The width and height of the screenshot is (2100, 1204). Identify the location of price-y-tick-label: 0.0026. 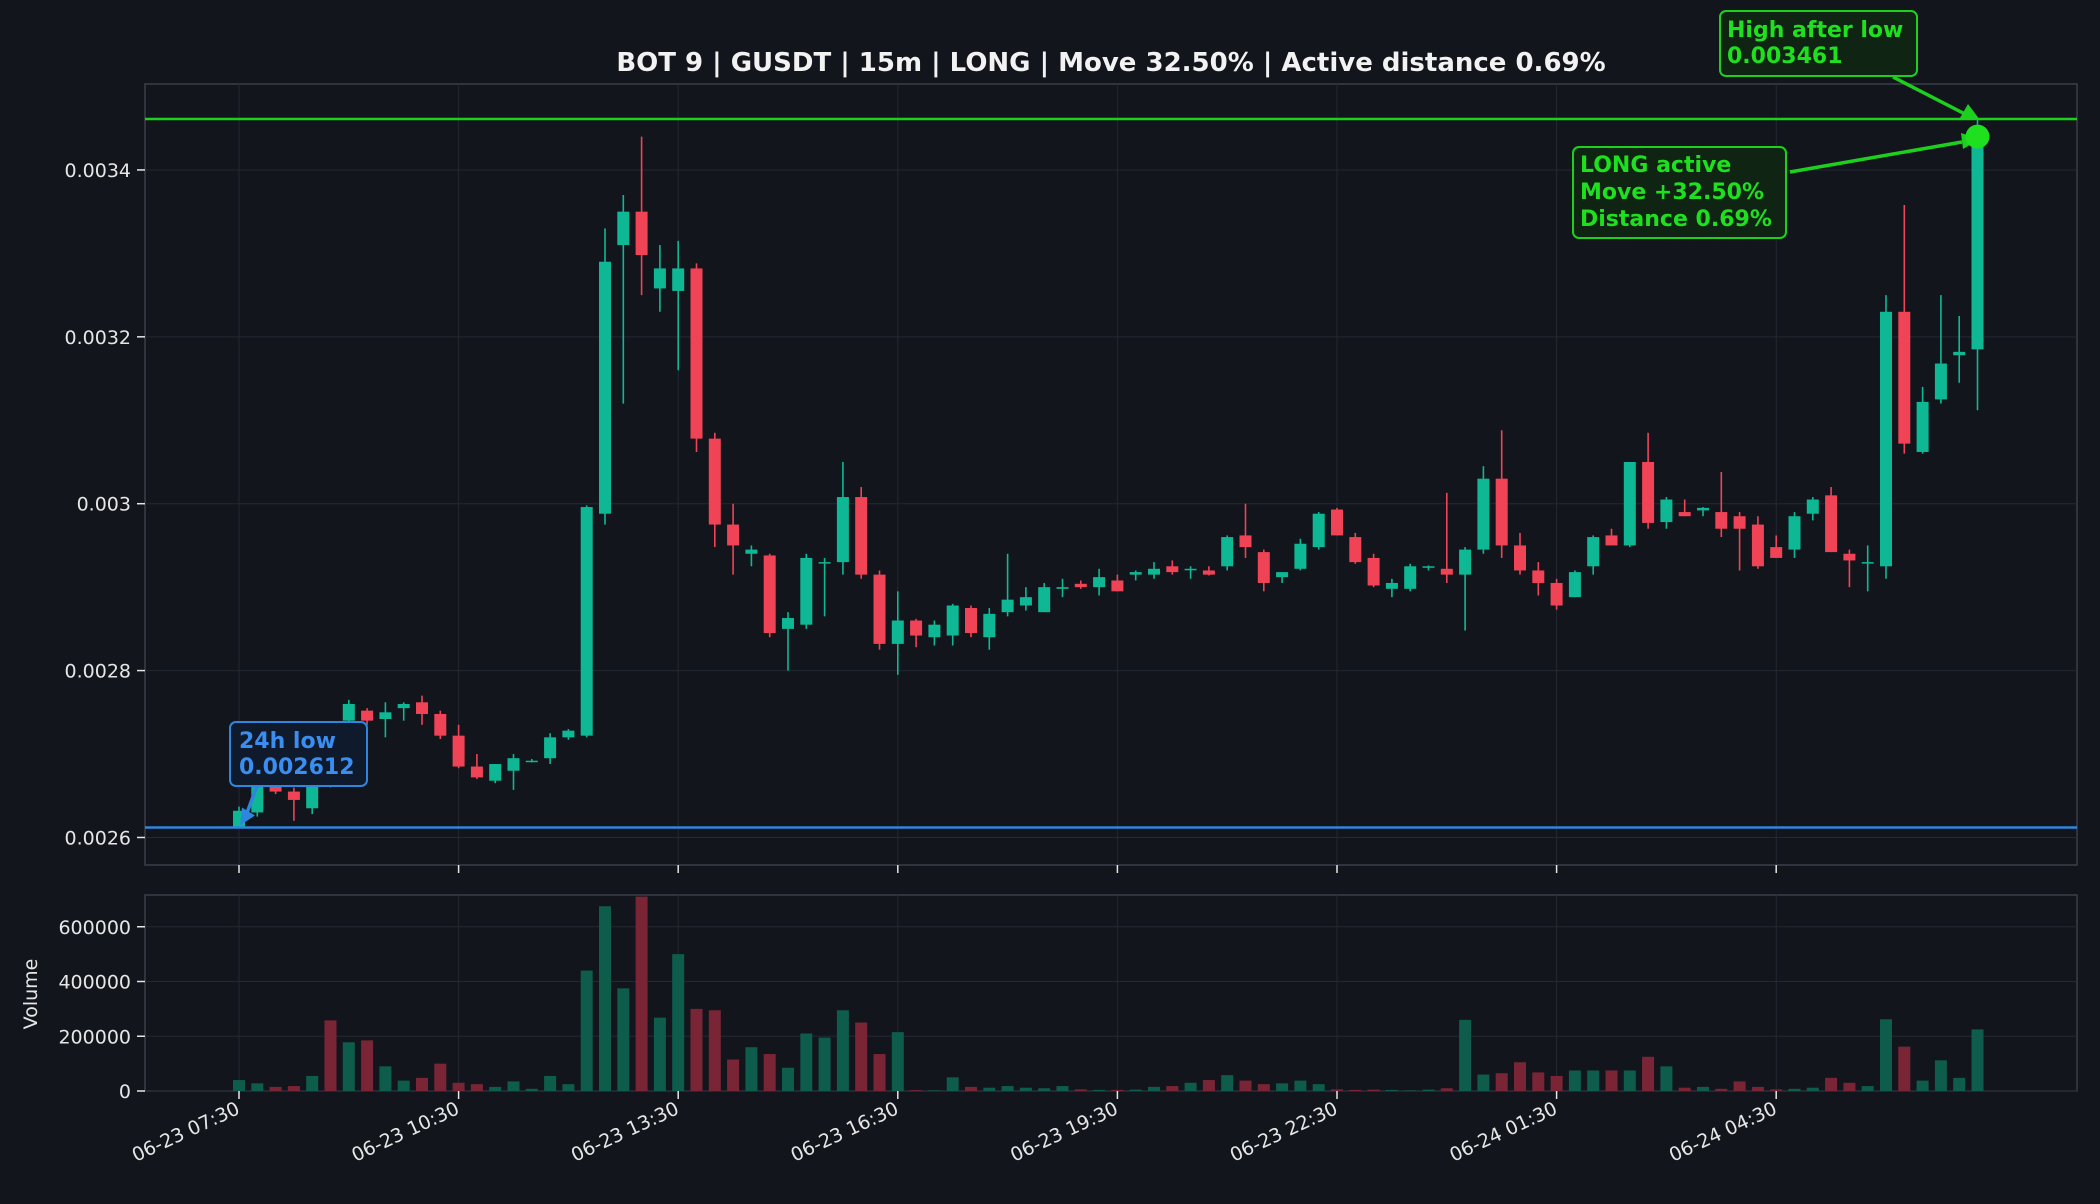
(98, 838).